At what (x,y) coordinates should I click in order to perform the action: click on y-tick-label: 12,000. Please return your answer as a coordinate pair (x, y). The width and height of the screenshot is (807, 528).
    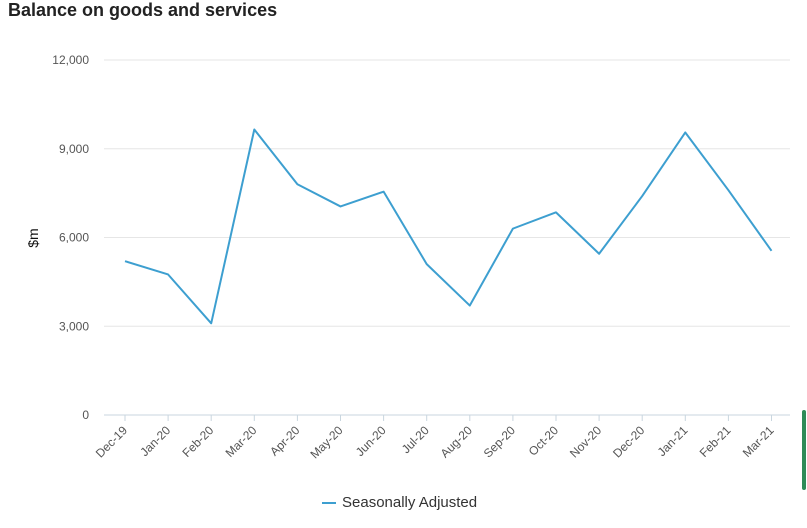
    Looking at the image, I should click on (70, 60).